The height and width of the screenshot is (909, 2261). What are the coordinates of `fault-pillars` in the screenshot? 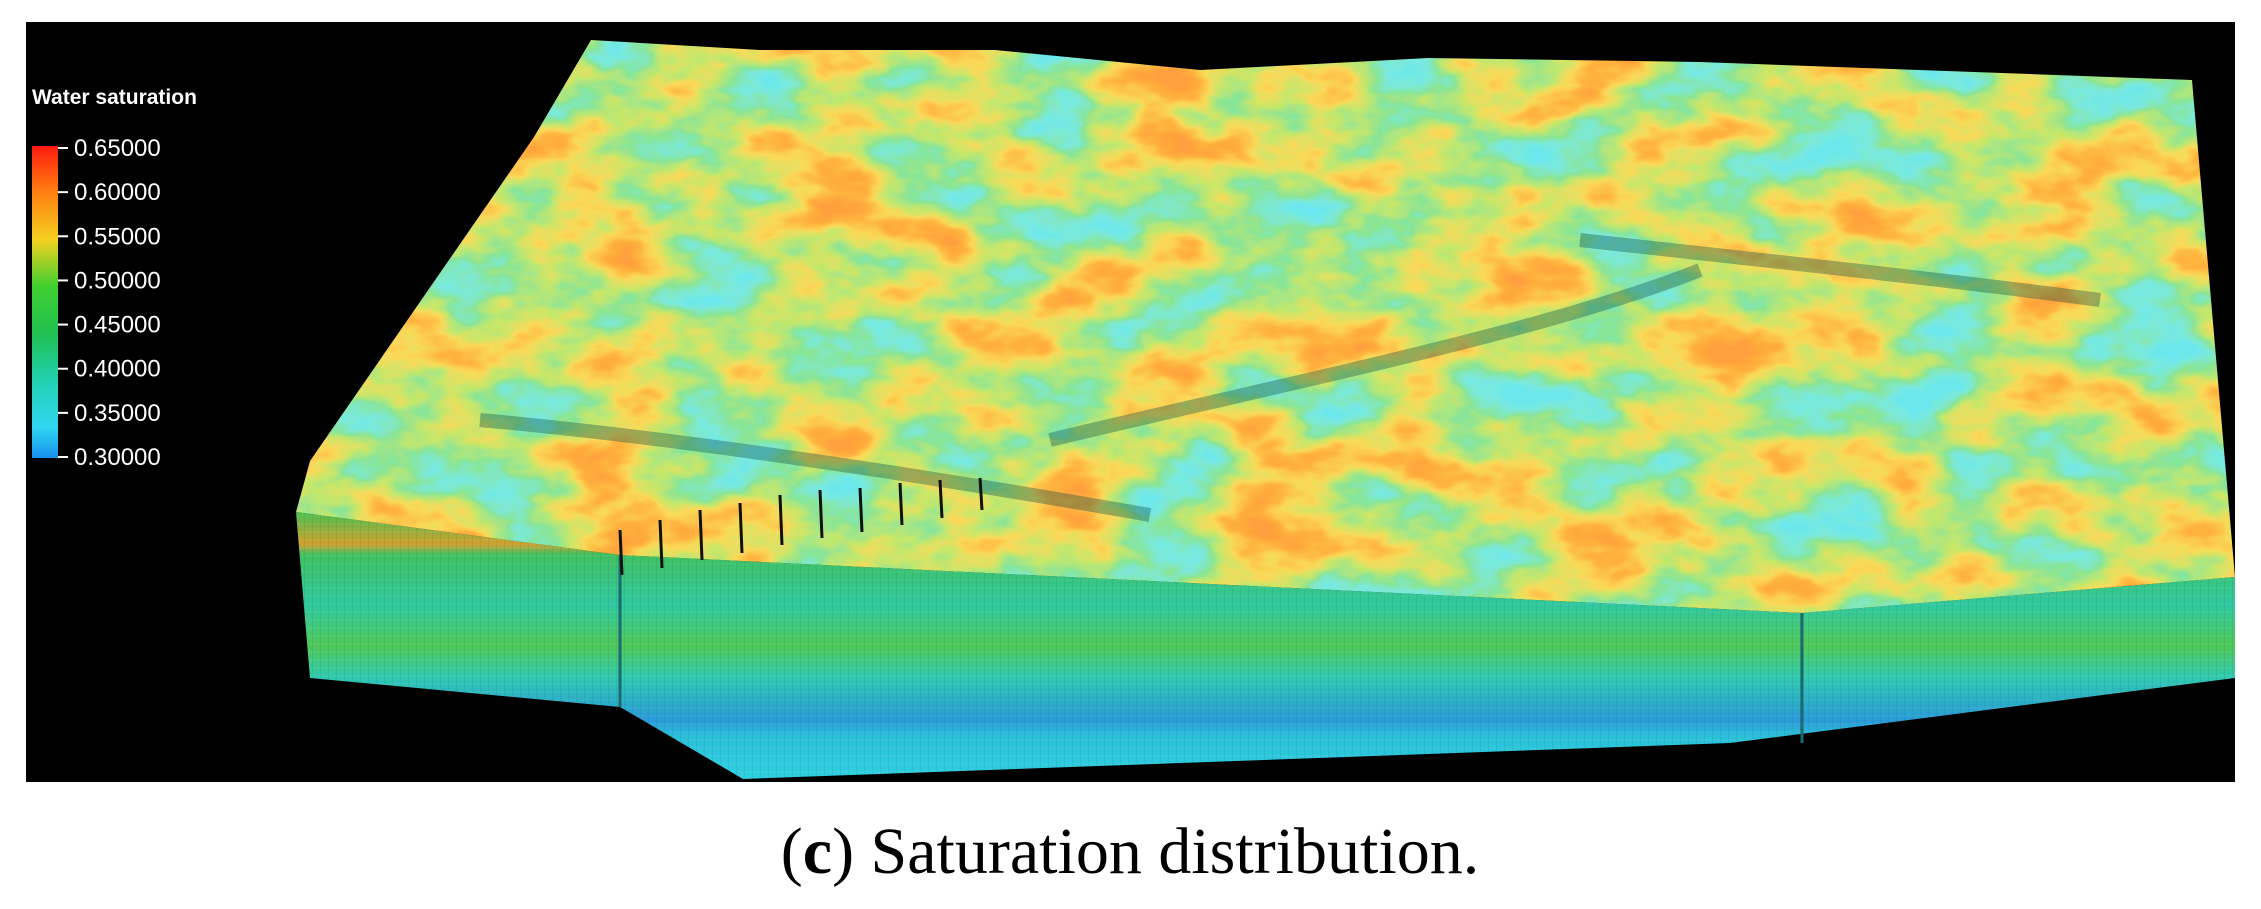 It's located at (801, 526).